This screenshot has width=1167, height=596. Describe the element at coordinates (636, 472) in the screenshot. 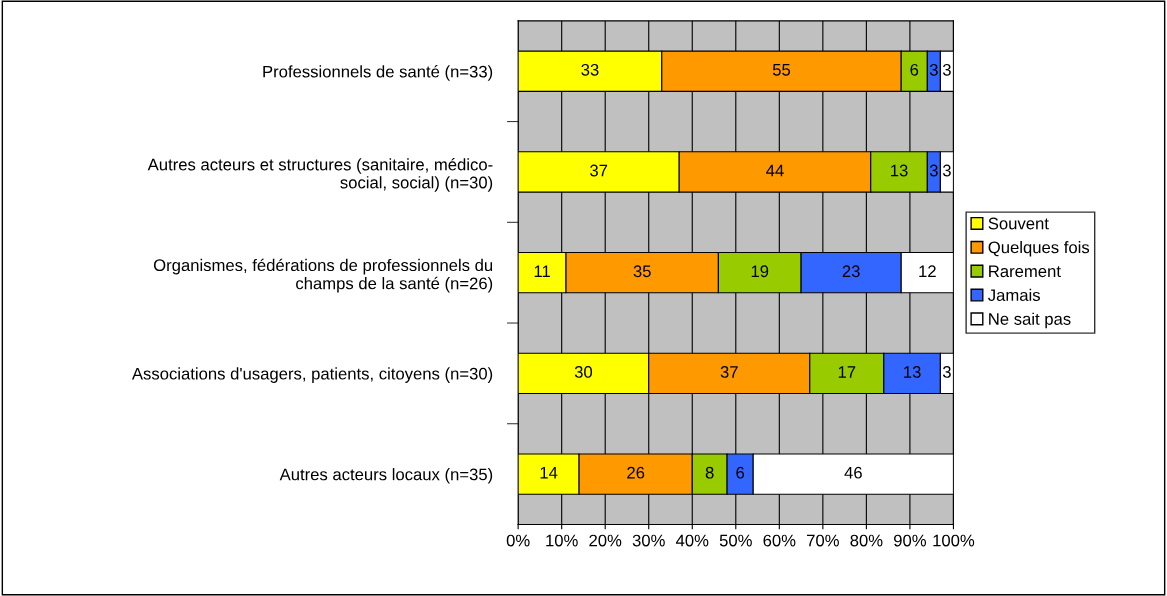

I see `data-label: 26` at that location.